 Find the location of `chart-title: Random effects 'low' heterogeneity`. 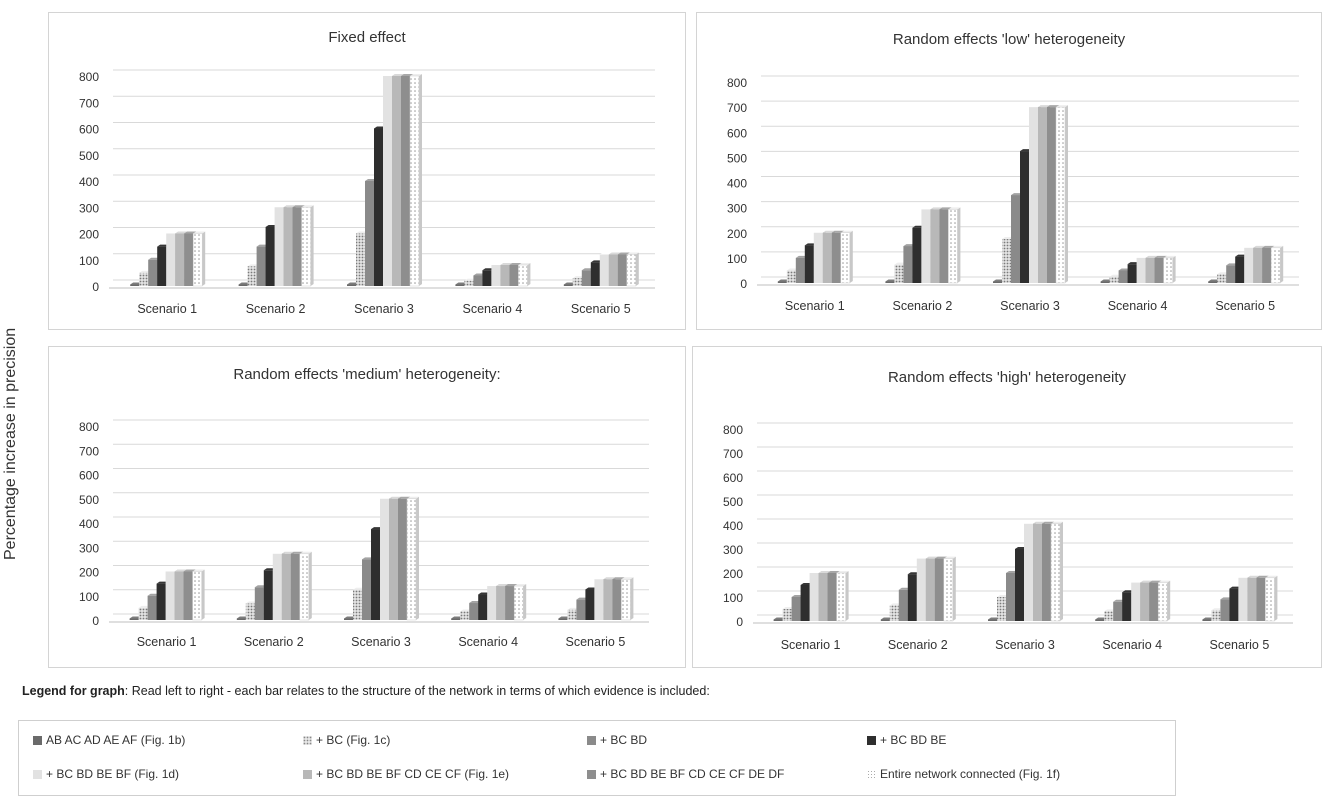

chart-title: Random effects 'low' heterogeneity is located at coordinates (1009, 39).